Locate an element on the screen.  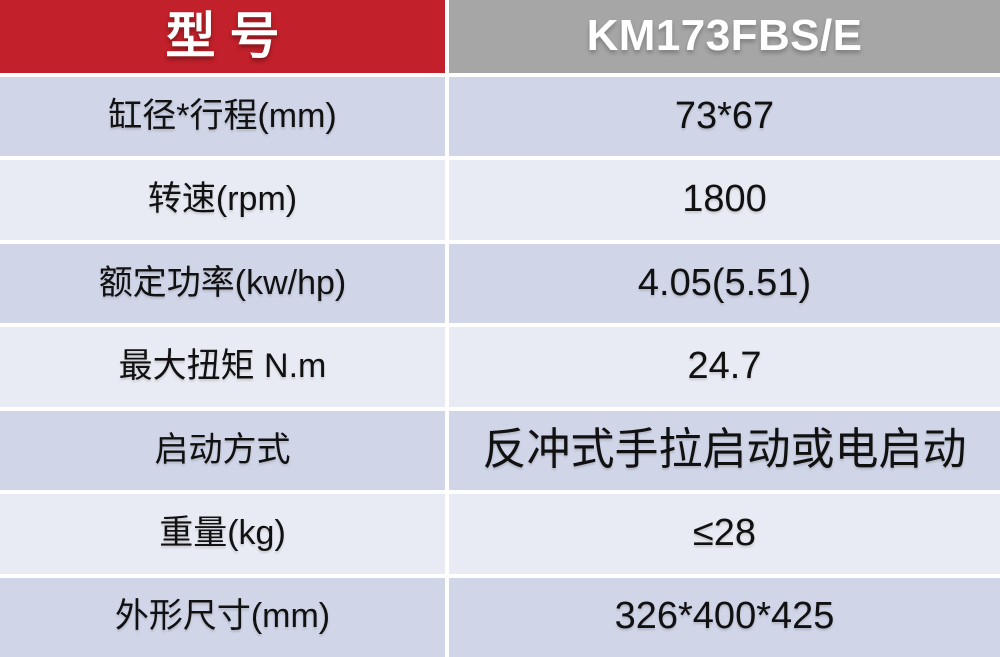
header-model-value: KM173FBS/E is located at coordinates (724, 36).